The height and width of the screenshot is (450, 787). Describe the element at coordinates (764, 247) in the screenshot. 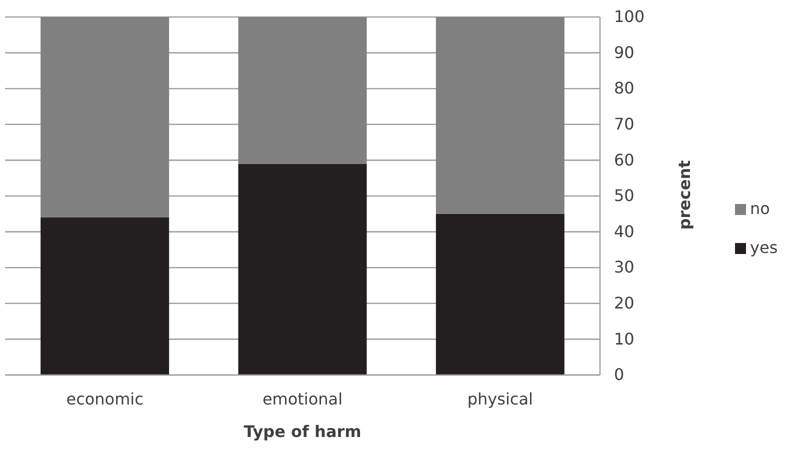

I see `legend-label: yes` at that location.